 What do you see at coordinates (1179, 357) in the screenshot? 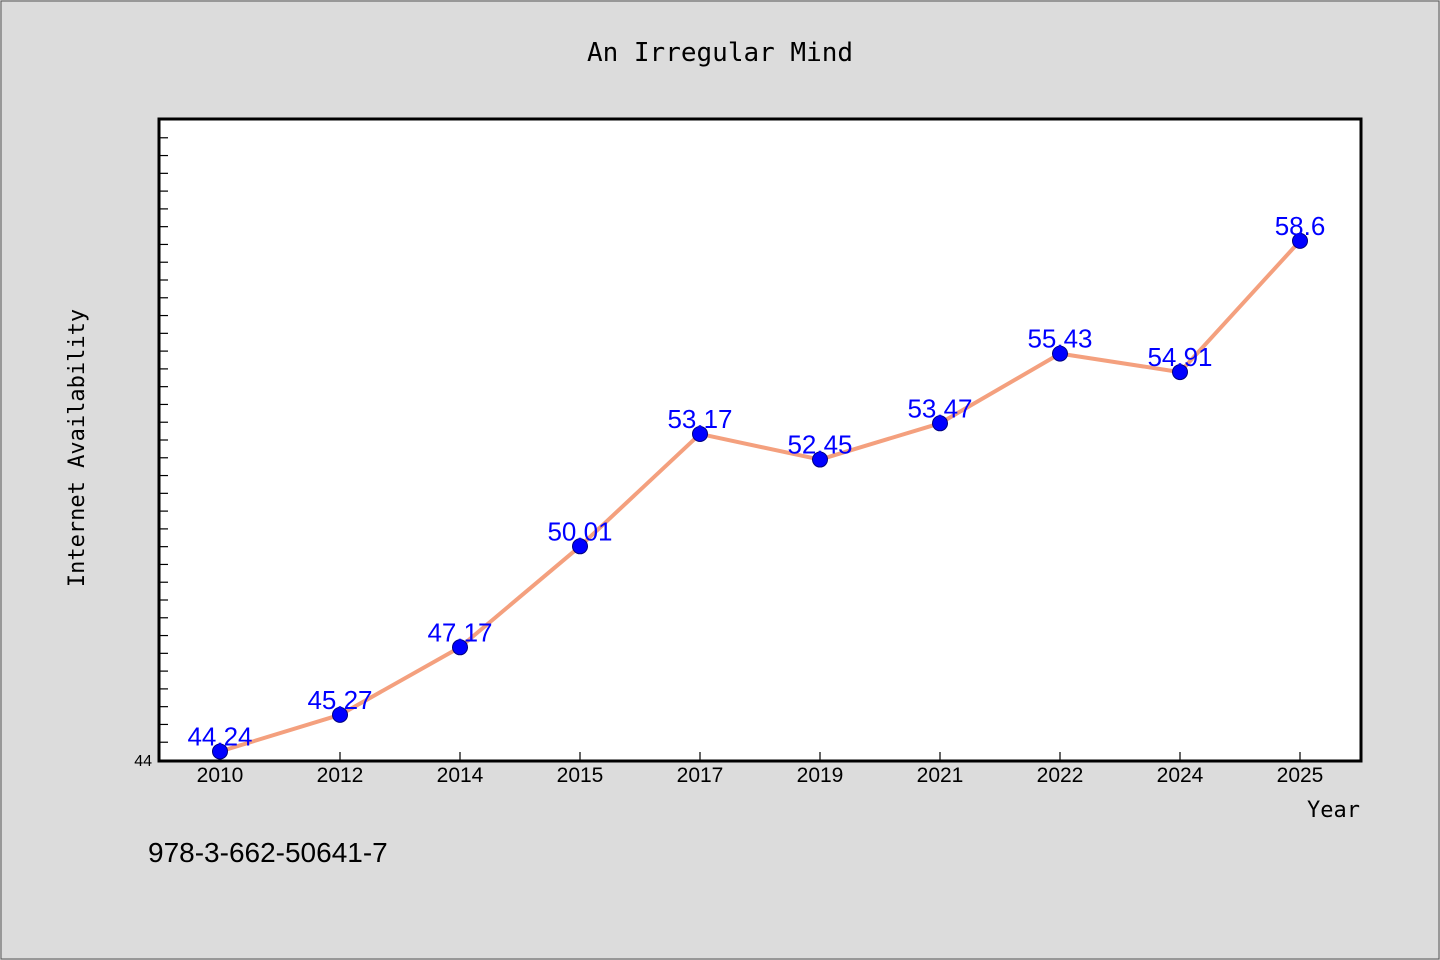
I see `data-label: 54.91` at bounding box center [1179, 357].